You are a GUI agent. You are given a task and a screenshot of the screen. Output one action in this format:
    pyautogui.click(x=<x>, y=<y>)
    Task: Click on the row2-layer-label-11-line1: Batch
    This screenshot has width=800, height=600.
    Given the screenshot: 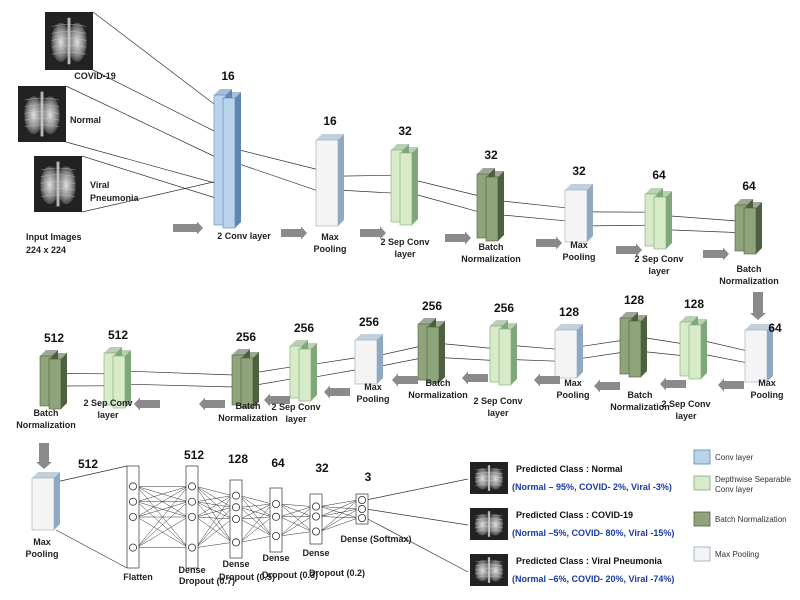 What is the action you would take?
    pyautogui.click(x=45, y=413)
    